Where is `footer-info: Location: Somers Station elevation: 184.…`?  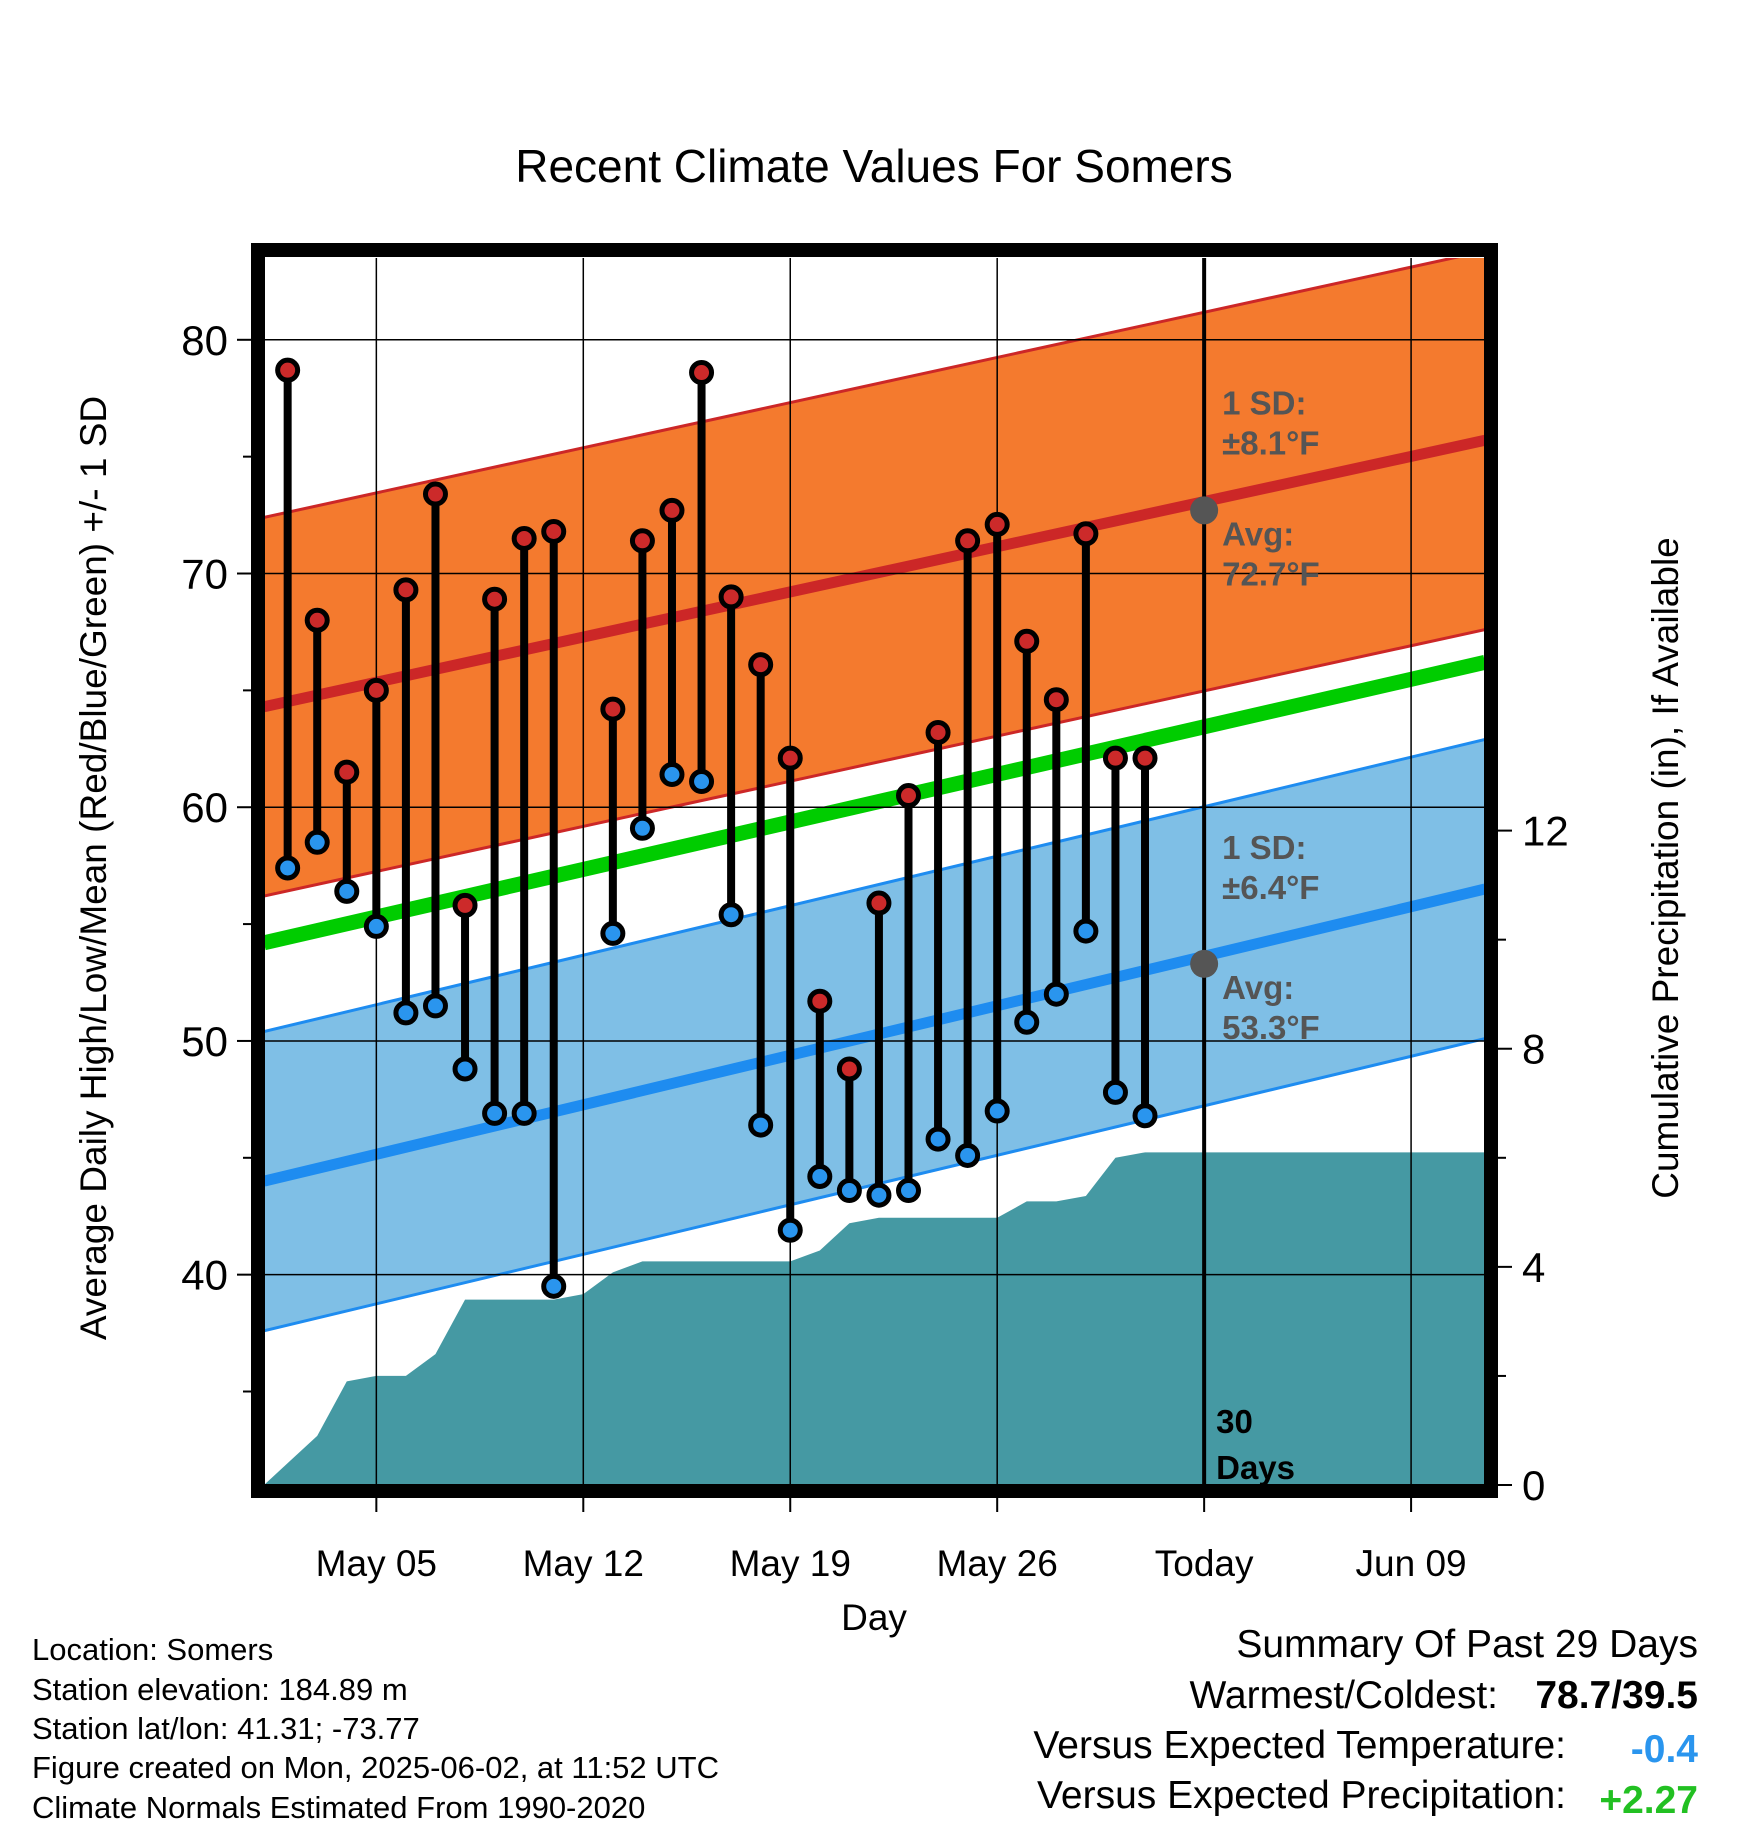 footer-info: Location: Somers Station elevation: 184.… is located at coordinates (375, 1728).